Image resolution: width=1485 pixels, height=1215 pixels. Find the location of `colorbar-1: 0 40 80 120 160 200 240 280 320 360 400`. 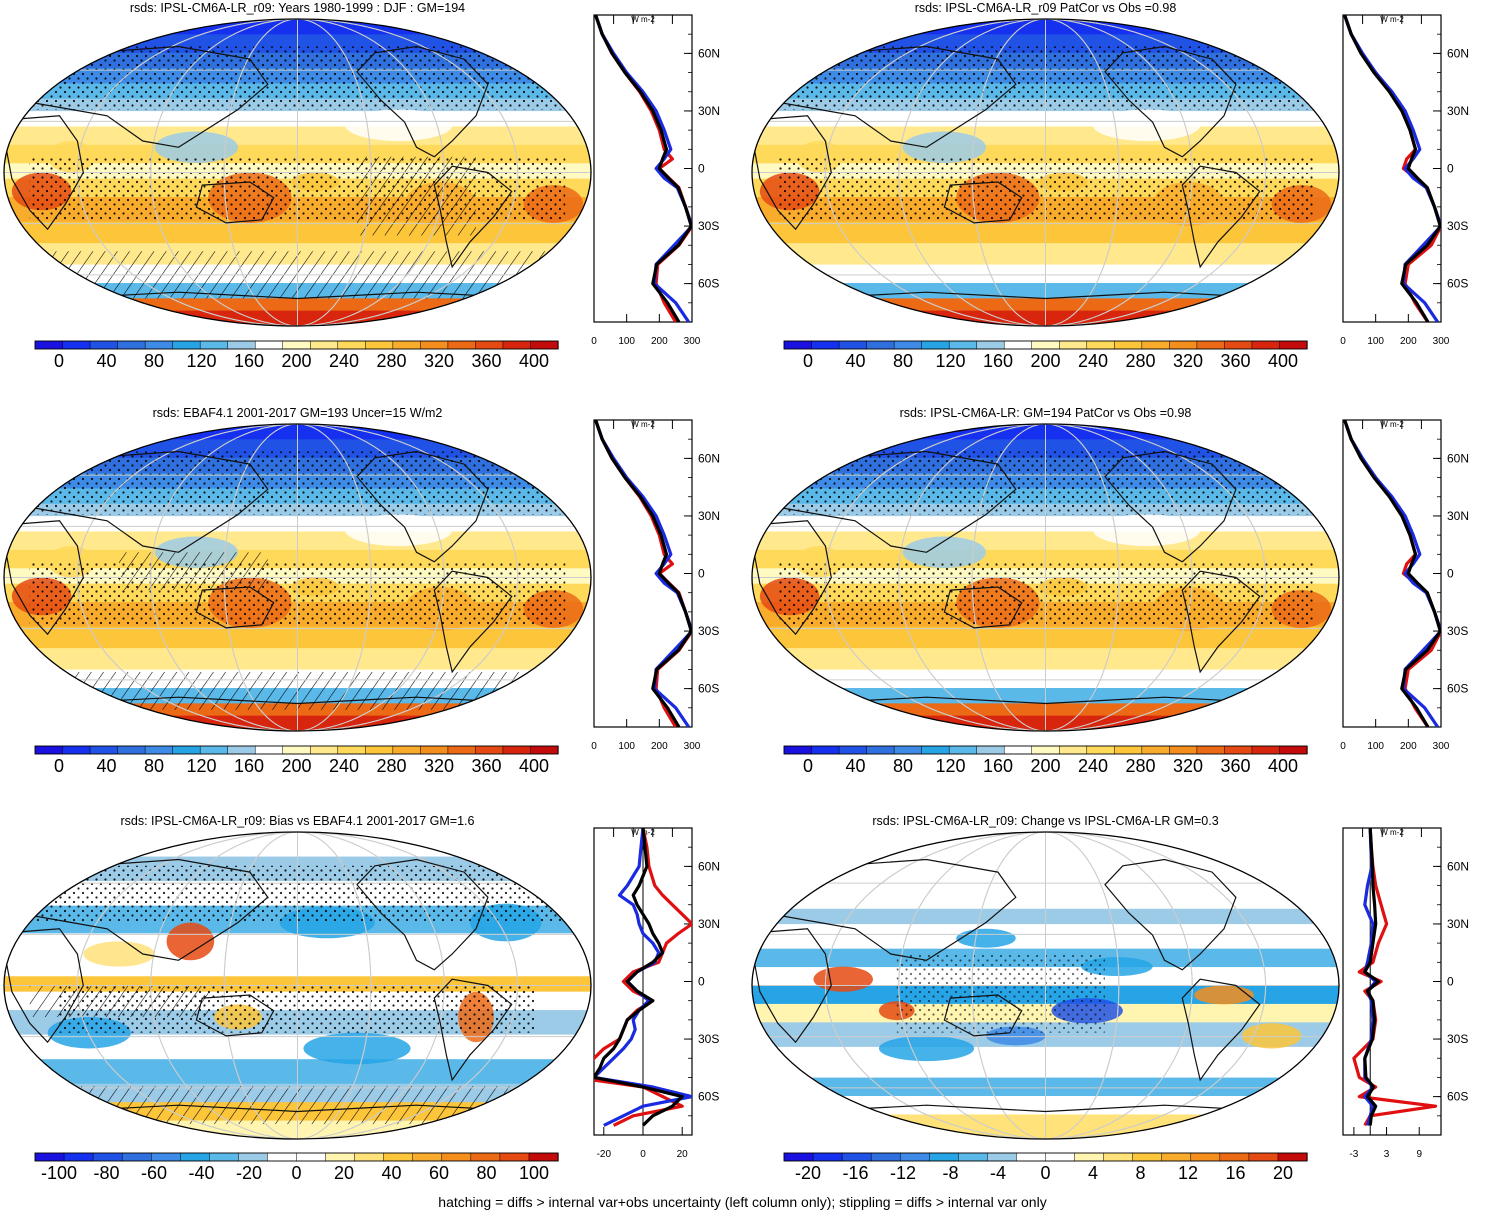

colorbar-1: 0 40 80 120 160 200 240 280 320 360 400 is located at coordinates (296, 355).